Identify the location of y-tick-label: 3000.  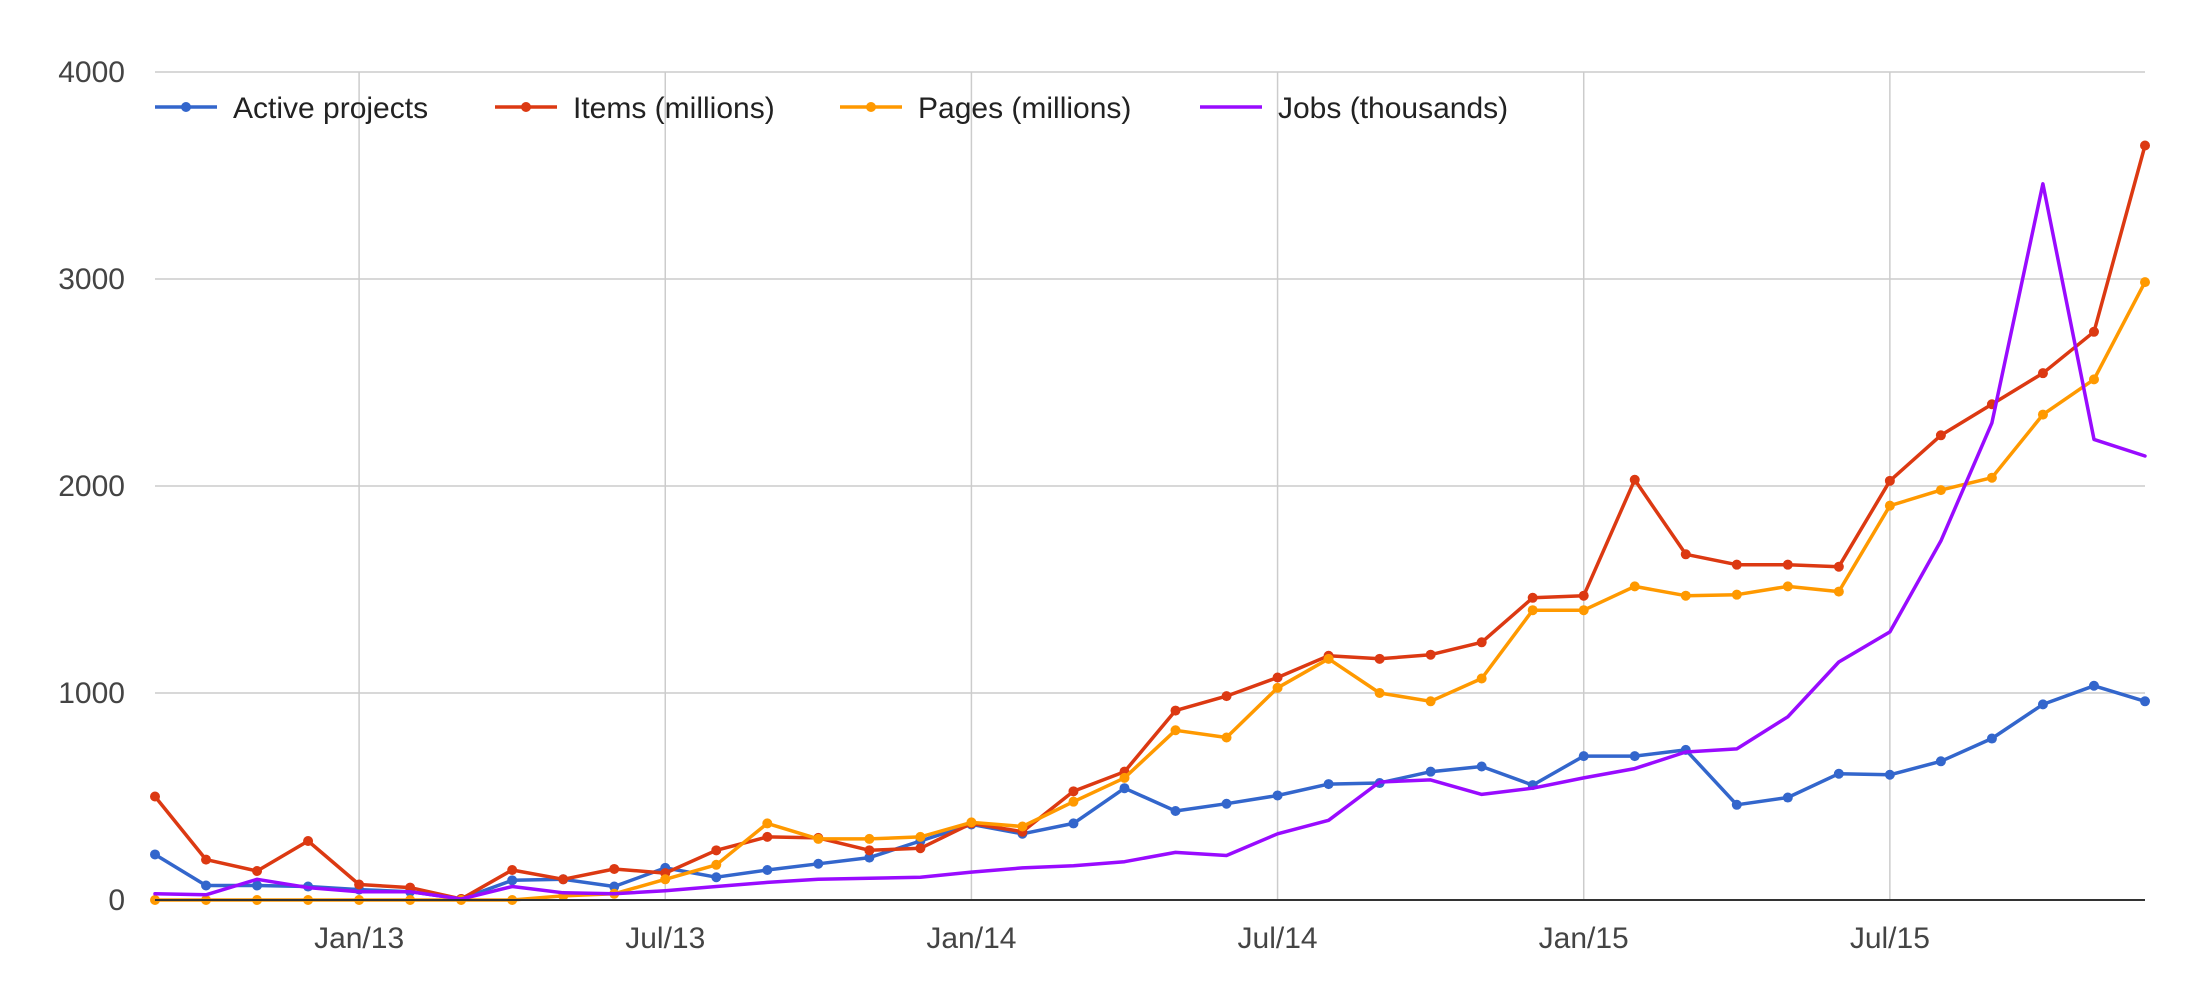
(91, 279).